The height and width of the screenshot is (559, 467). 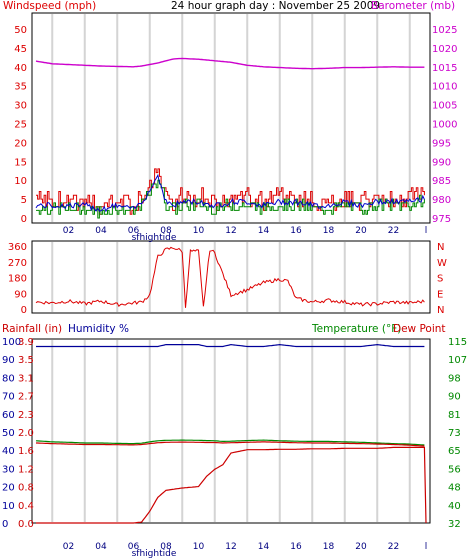 What do you see at coordinates (20, 49) in the screenshot?
I see `windspeed-tick: 45` at bounding box center [20, 49].